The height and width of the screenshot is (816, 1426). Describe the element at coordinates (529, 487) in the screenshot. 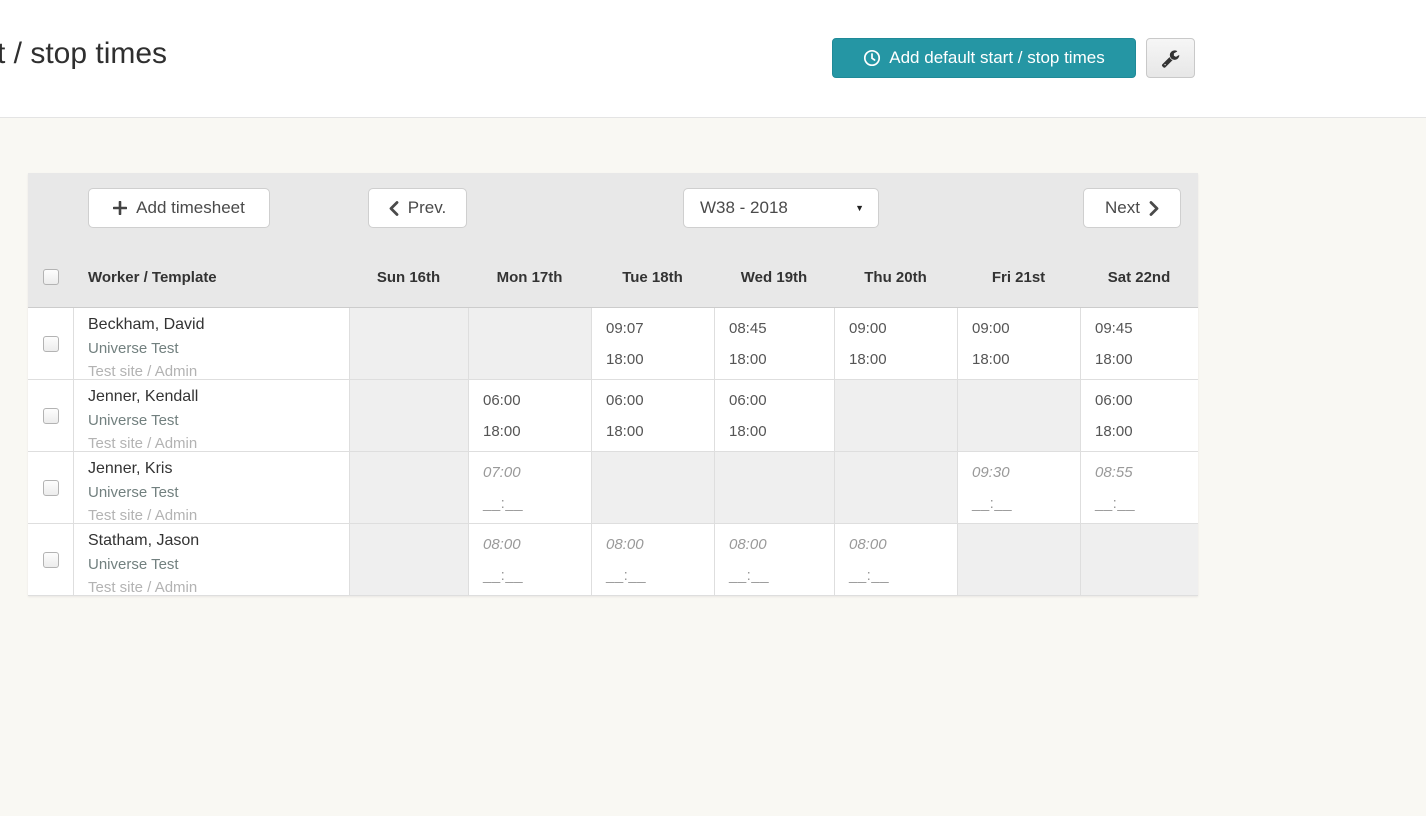

I see `day-cell: 07:00 __:__` at that location.